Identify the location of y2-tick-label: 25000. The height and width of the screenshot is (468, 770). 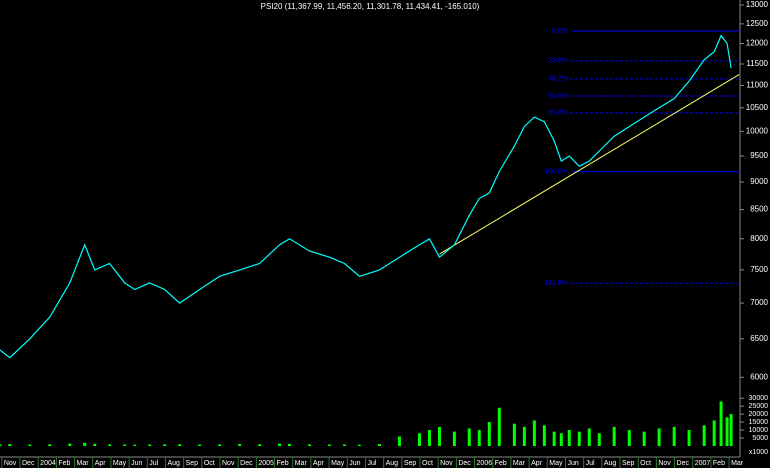
(759, 406).